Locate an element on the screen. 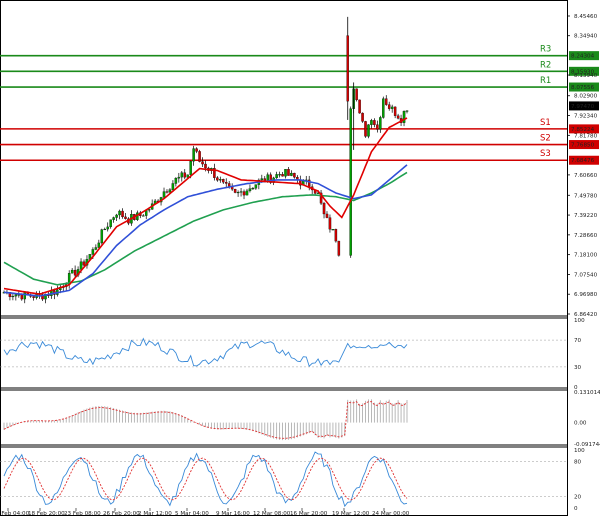 This screenshot has height=518, width=600. price-tick-label: 7.18100 is located at coordinates (586, 256).